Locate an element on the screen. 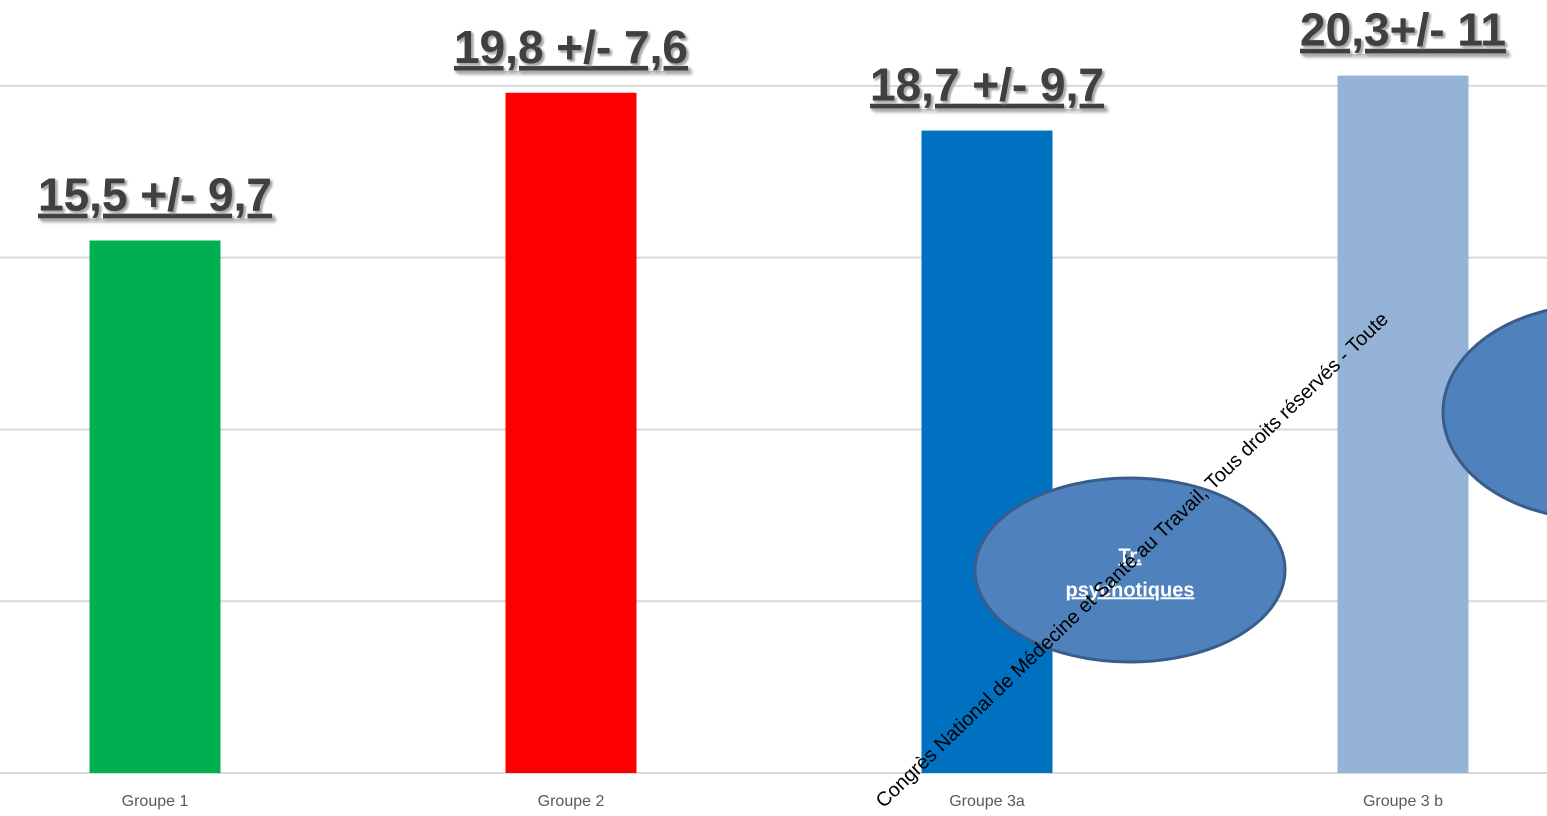 This screenshot has height=816, width=1547. x-tick-label: Groupe 3 b is located at coordinates (1403, 801).